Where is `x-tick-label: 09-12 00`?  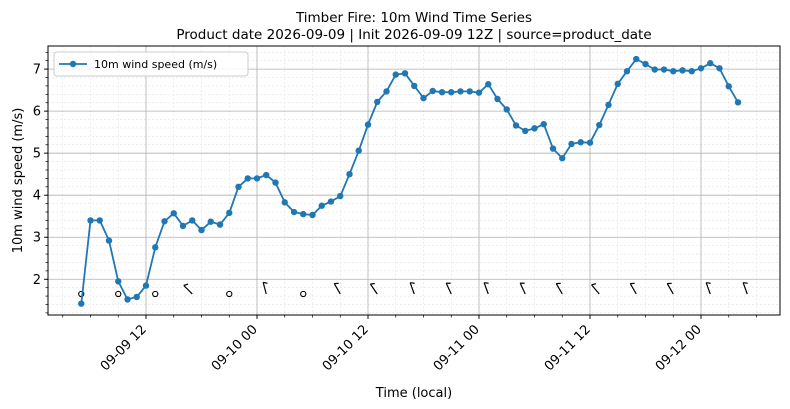
x-tick-label: 09-12 00 is located at coordinates (679, 348).